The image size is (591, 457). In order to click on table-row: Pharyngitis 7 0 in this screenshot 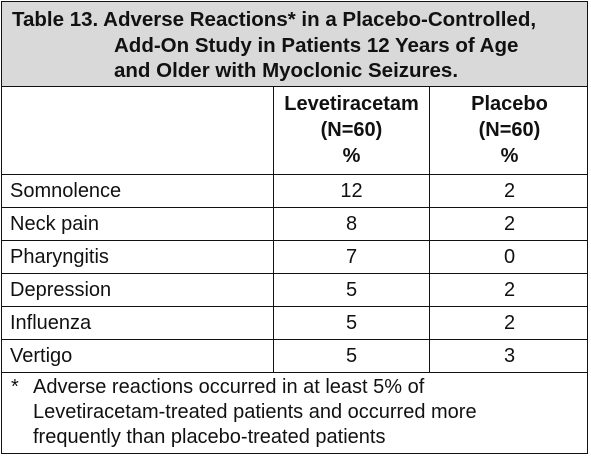, I will do `click(294, 257)`.